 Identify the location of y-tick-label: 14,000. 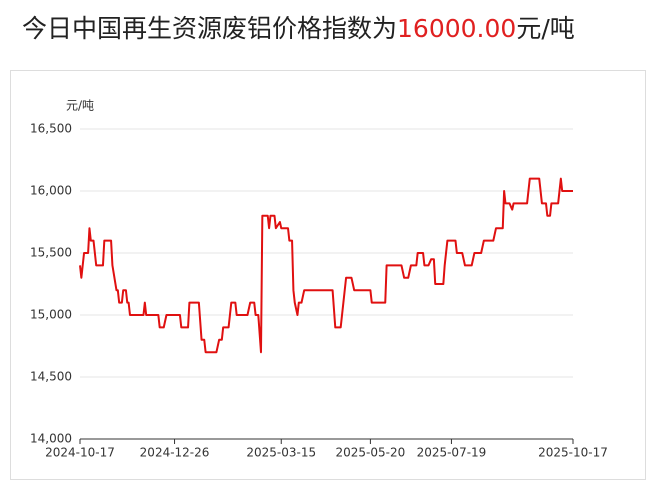
(51, 439).